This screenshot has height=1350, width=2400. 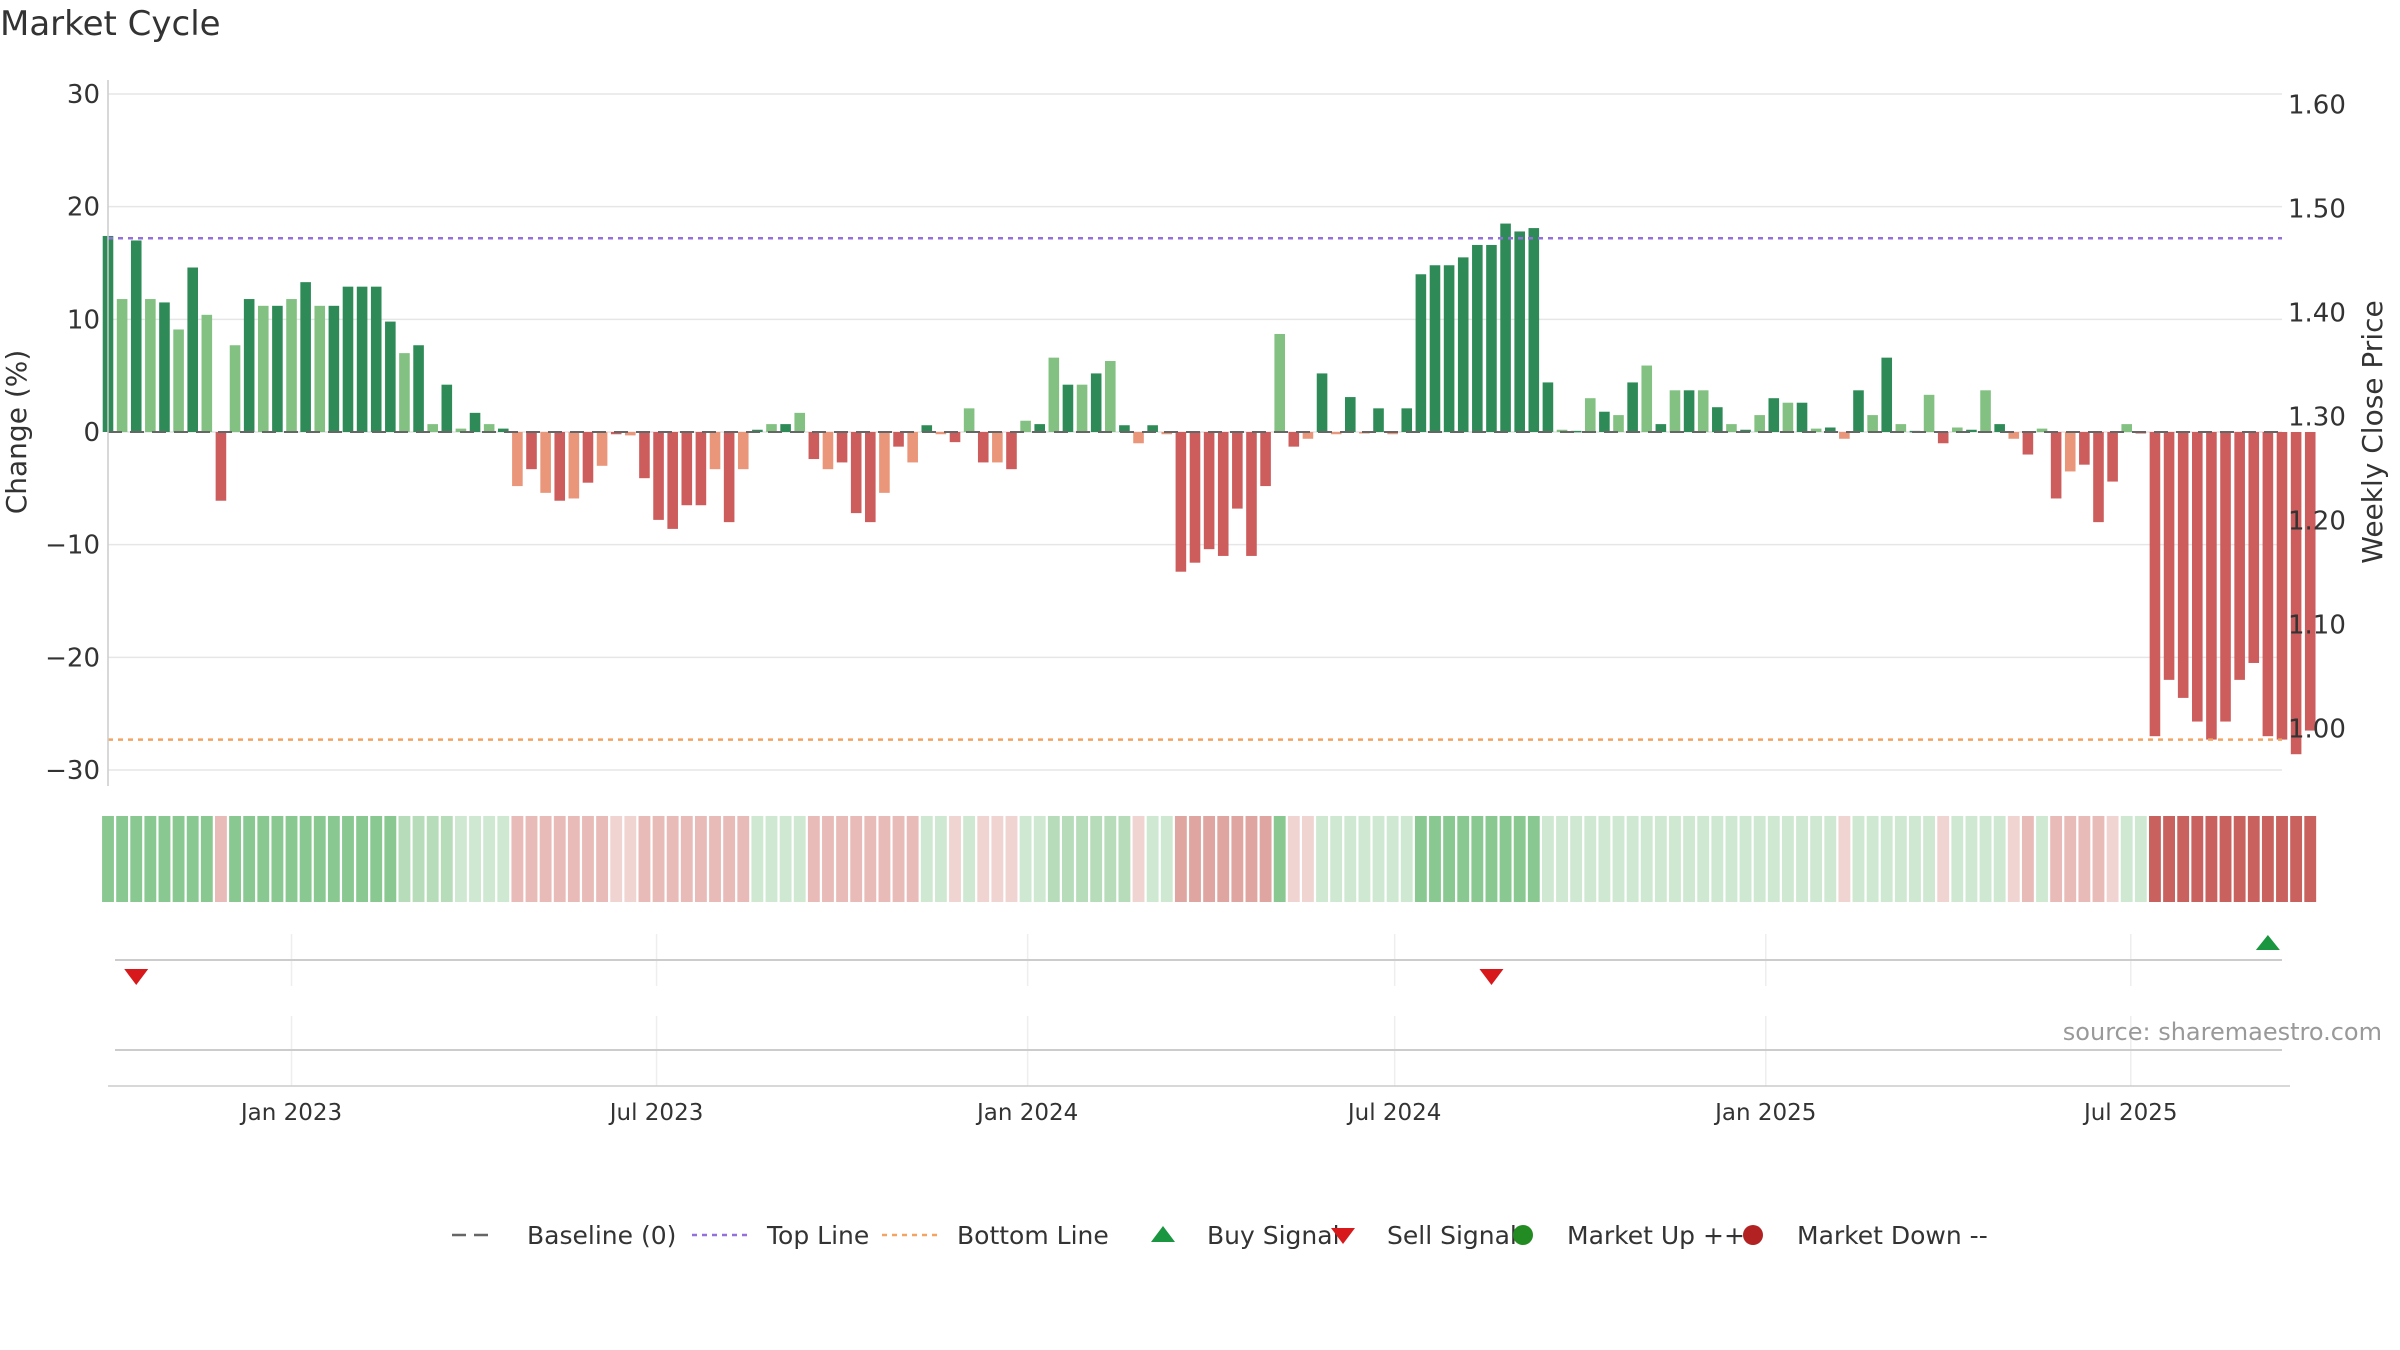 I want to click on y-tick-label: −20, so click(x=72, y=658).